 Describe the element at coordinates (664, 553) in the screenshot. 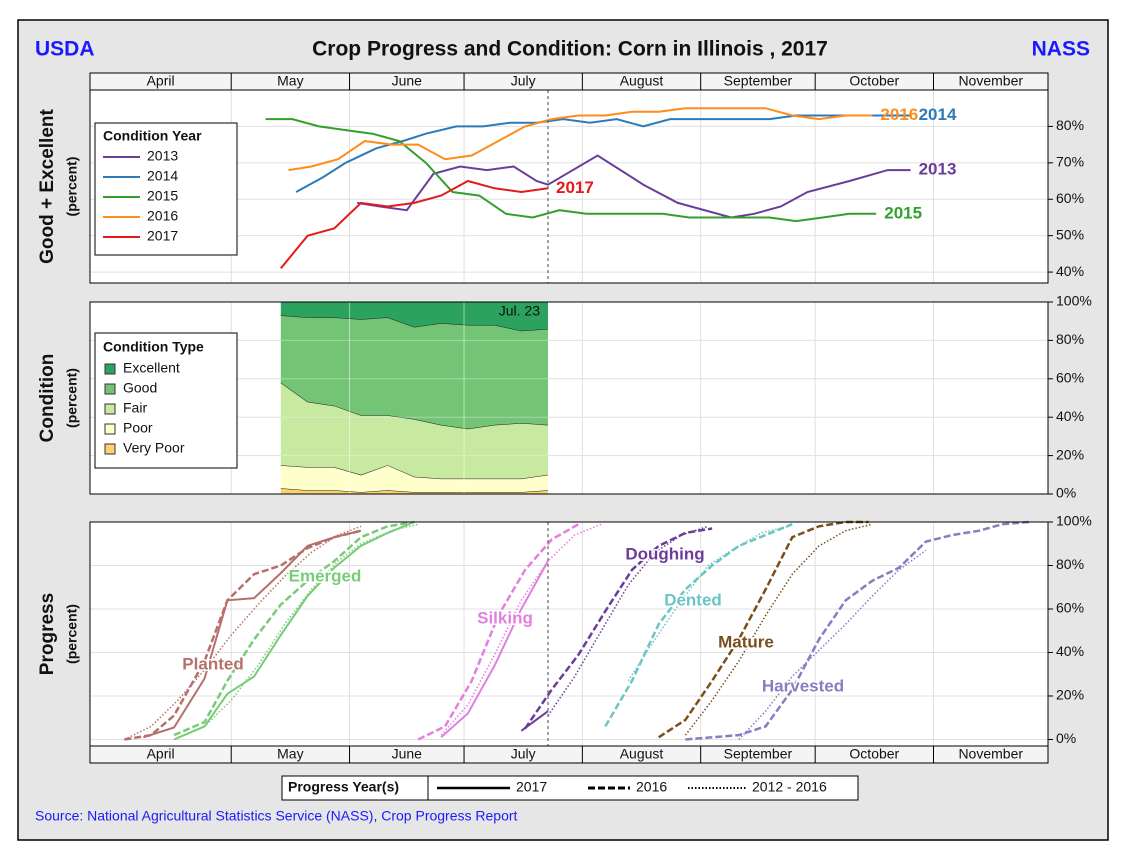

I see `stage-label: Doughing` at that location.